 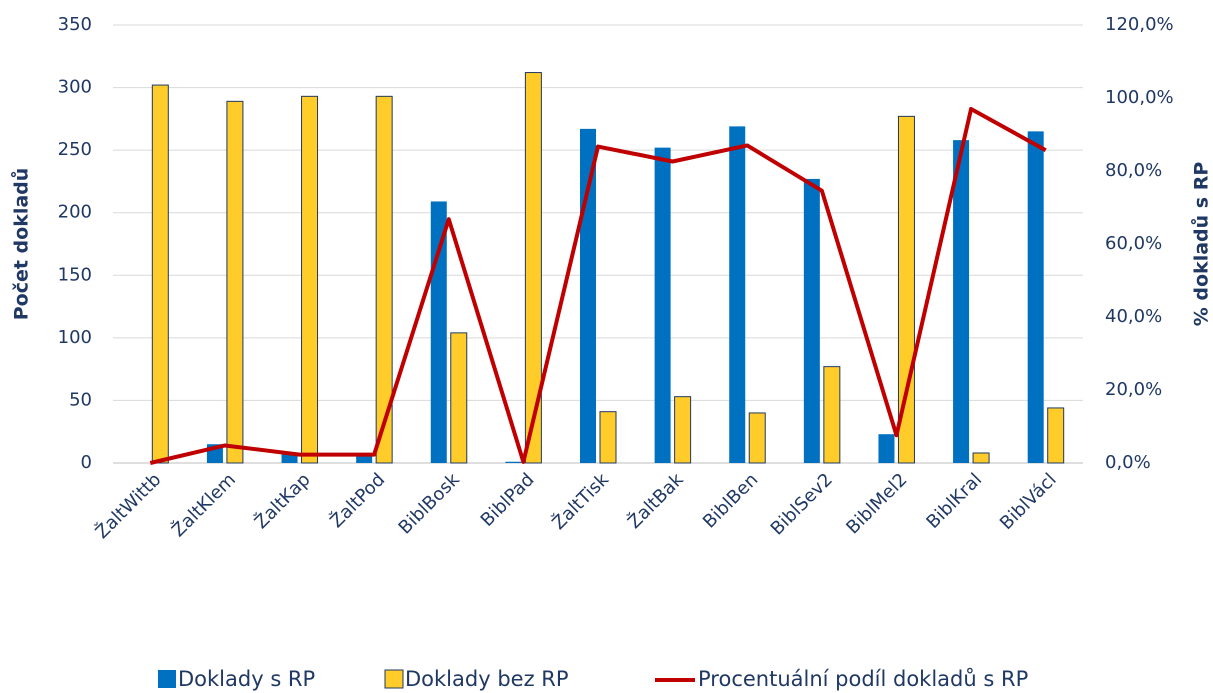 I want to click on y2-axis-title: % dokladů s RP, so click(x=1201, y=244).